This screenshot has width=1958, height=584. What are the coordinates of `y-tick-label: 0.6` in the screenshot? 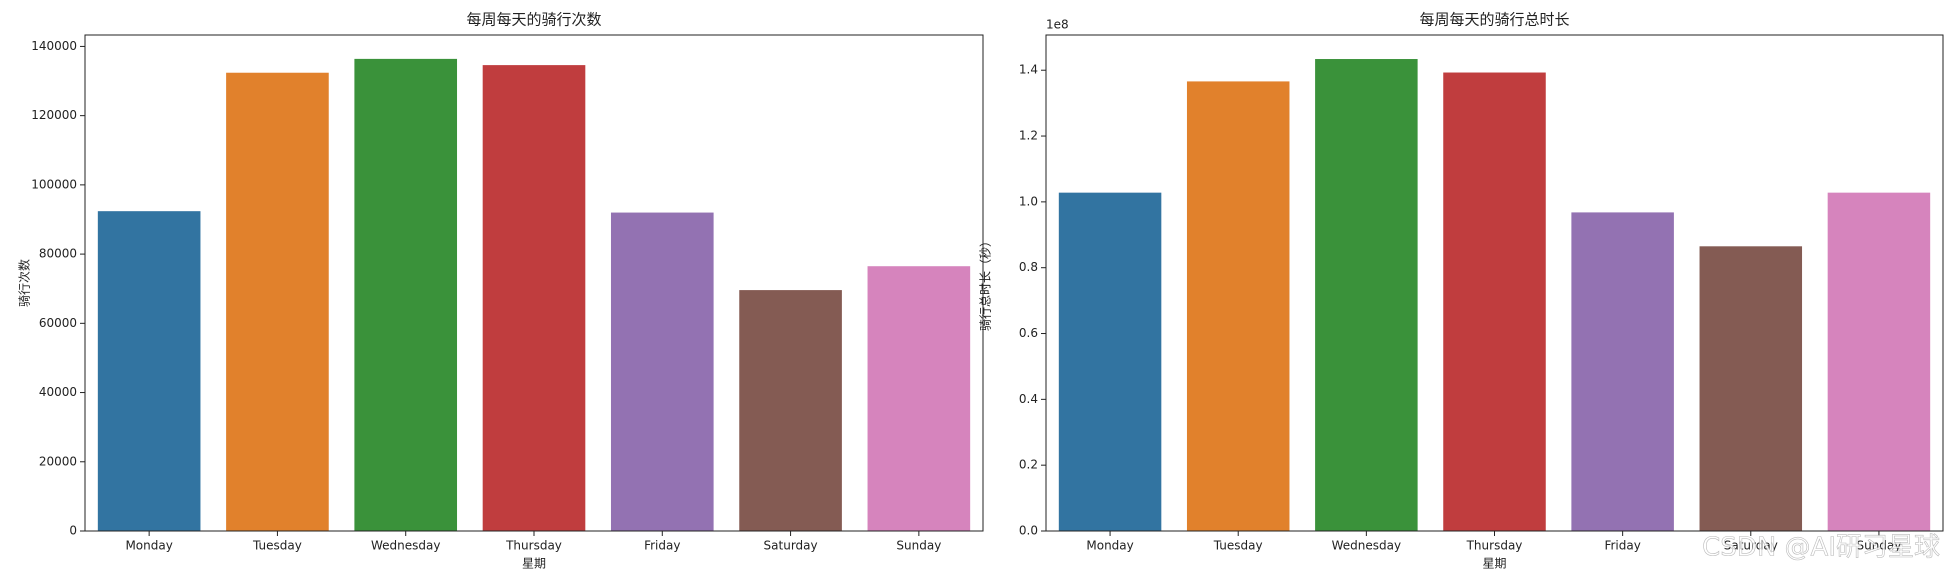 It's located at (1028, 333).